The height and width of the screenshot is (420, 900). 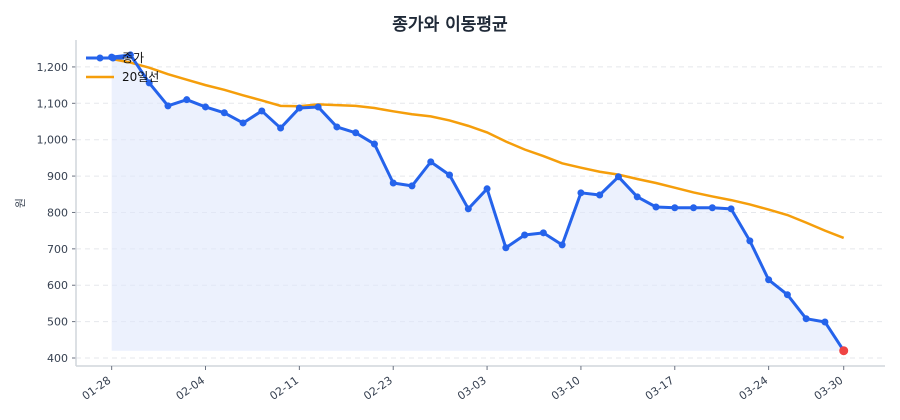 I want to click on x-tick-label: 03-10, so click(x=566, y=388).